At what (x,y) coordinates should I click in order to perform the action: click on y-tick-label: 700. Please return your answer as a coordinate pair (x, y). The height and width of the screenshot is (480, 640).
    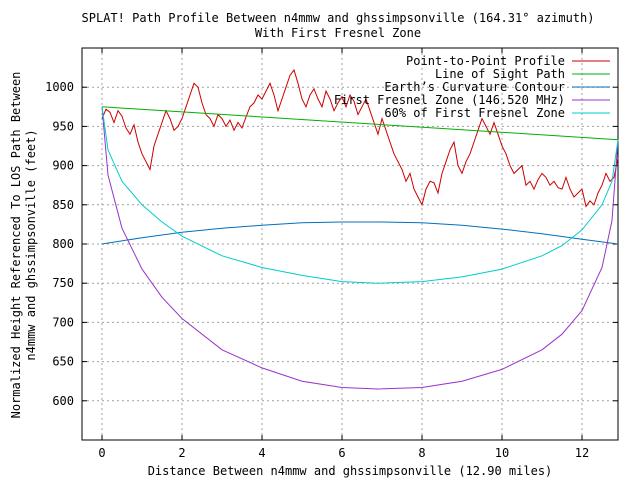
    Looking at the image, I should click on (63, 322).